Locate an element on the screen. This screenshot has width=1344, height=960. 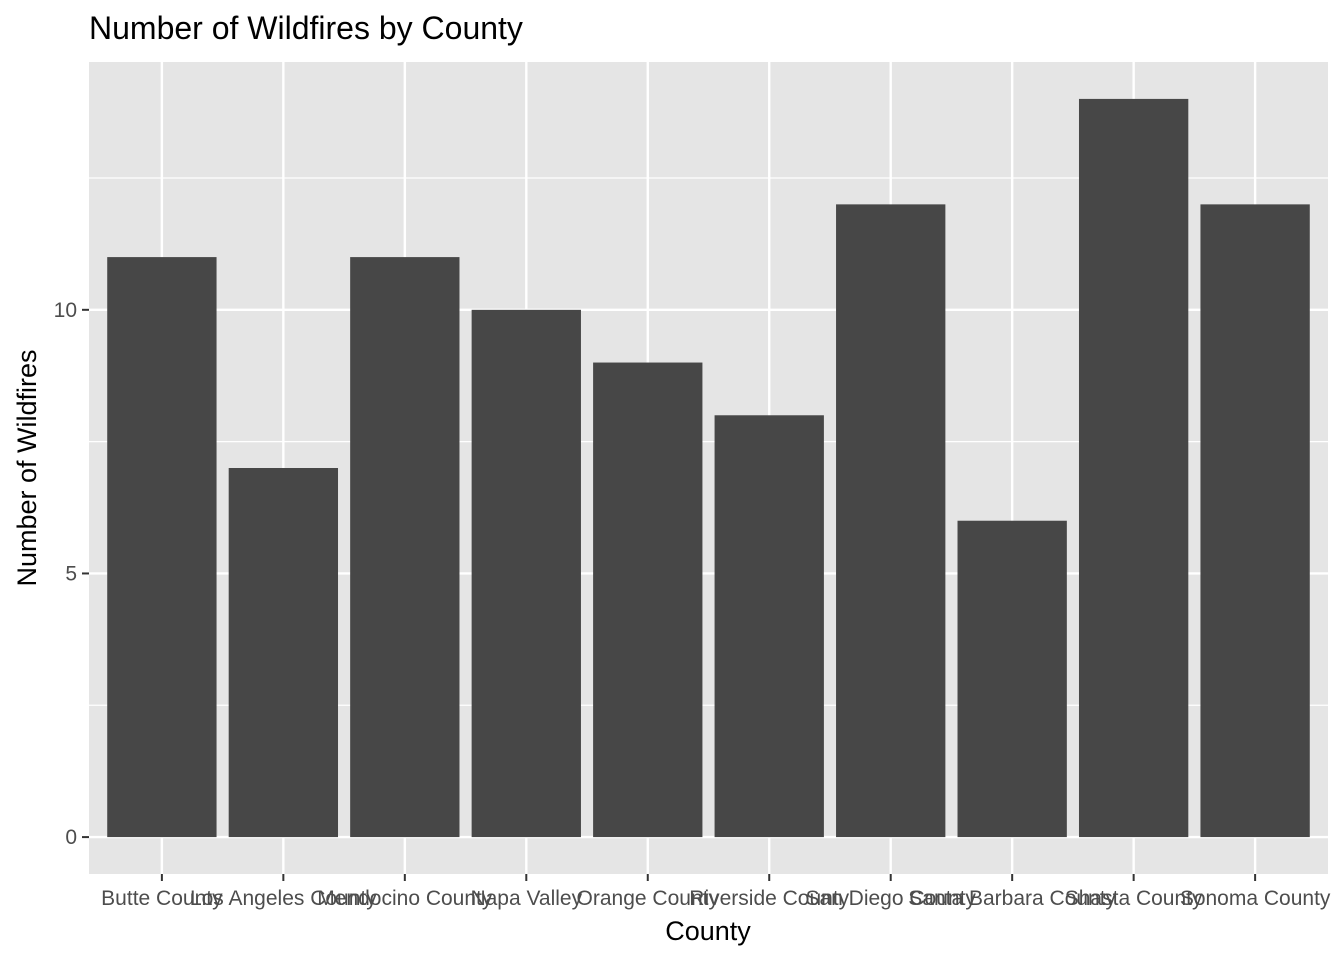
y-tick-label: 5 is located at coordinates (71, 573).